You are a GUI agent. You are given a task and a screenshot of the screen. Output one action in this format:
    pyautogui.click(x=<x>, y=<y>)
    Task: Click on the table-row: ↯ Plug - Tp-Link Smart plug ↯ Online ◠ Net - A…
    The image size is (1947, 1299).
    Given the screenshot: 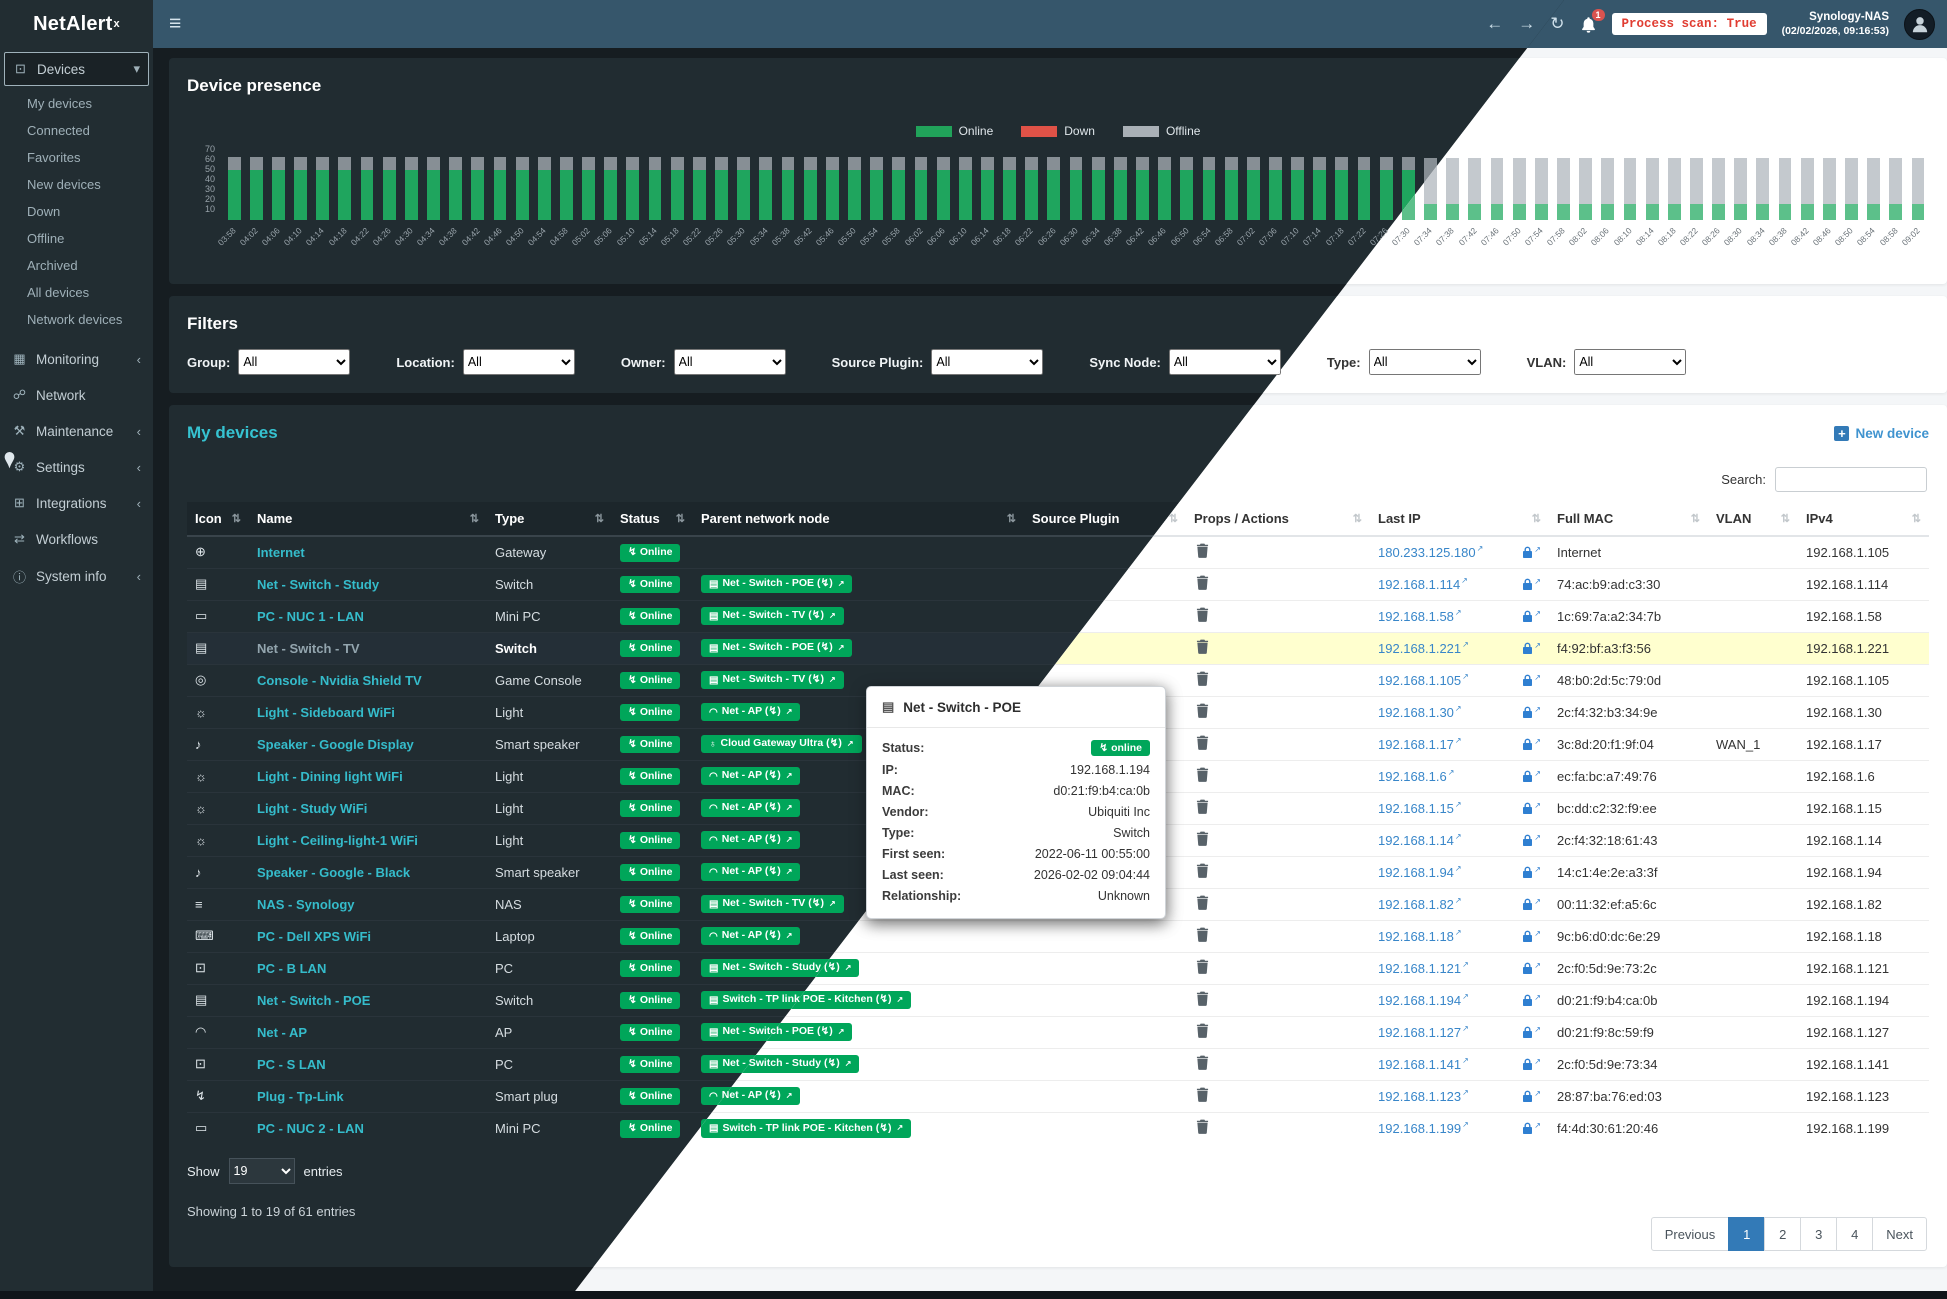 What is the action you would take?
    pyautogui.click(x=1058, y=1095)
    